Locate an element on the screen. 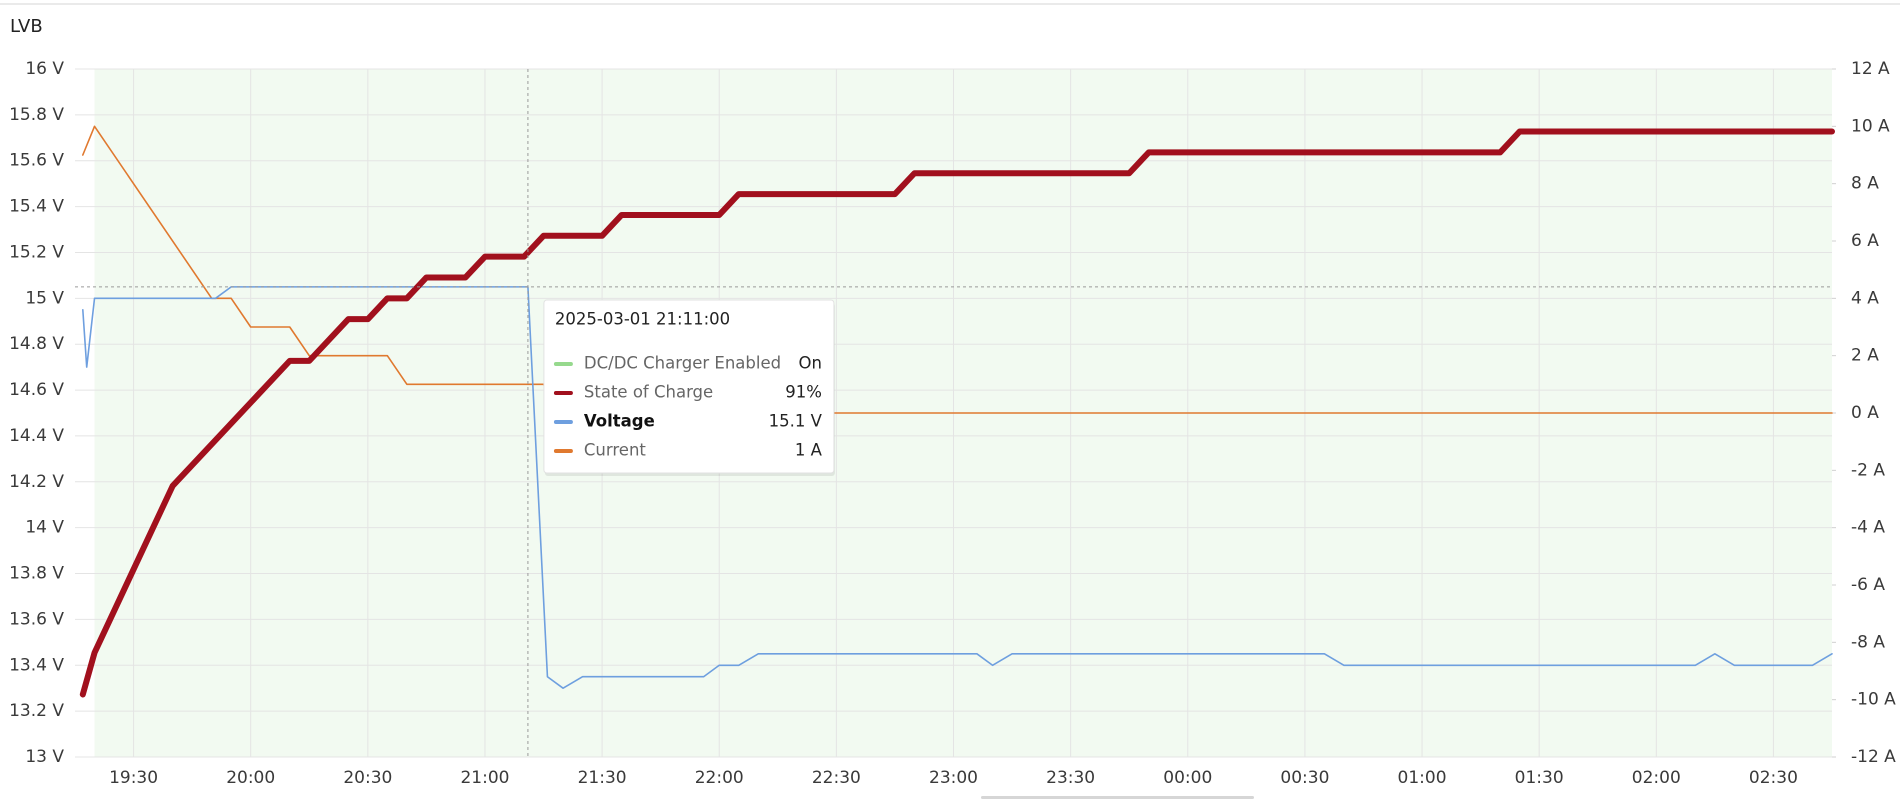 This screenshot has height=800, width=1900. x-tick-label: 00:00 is located at coordinates (1187, 778).